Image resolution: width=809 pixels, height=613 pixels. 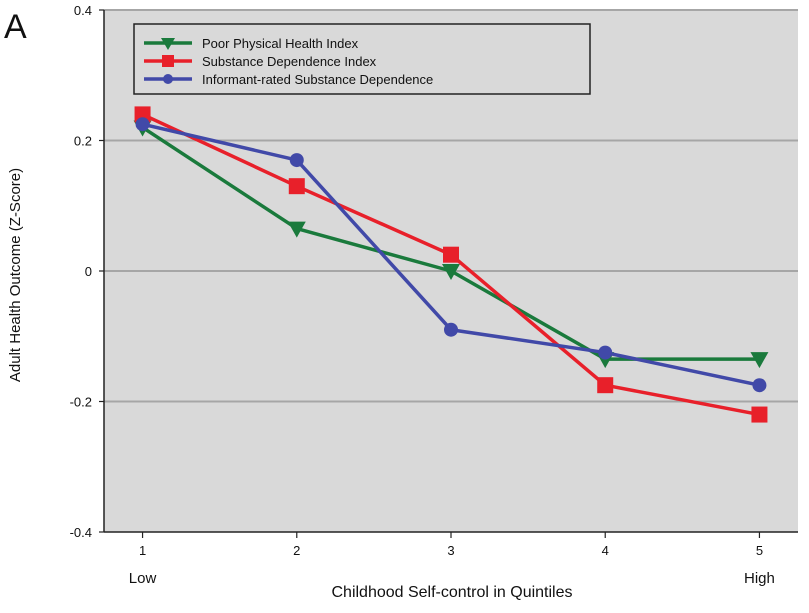 What do you see at coordinates (15, 27) in the screenshot?
I see `panel-label: A` at bounding box center [15, 27].